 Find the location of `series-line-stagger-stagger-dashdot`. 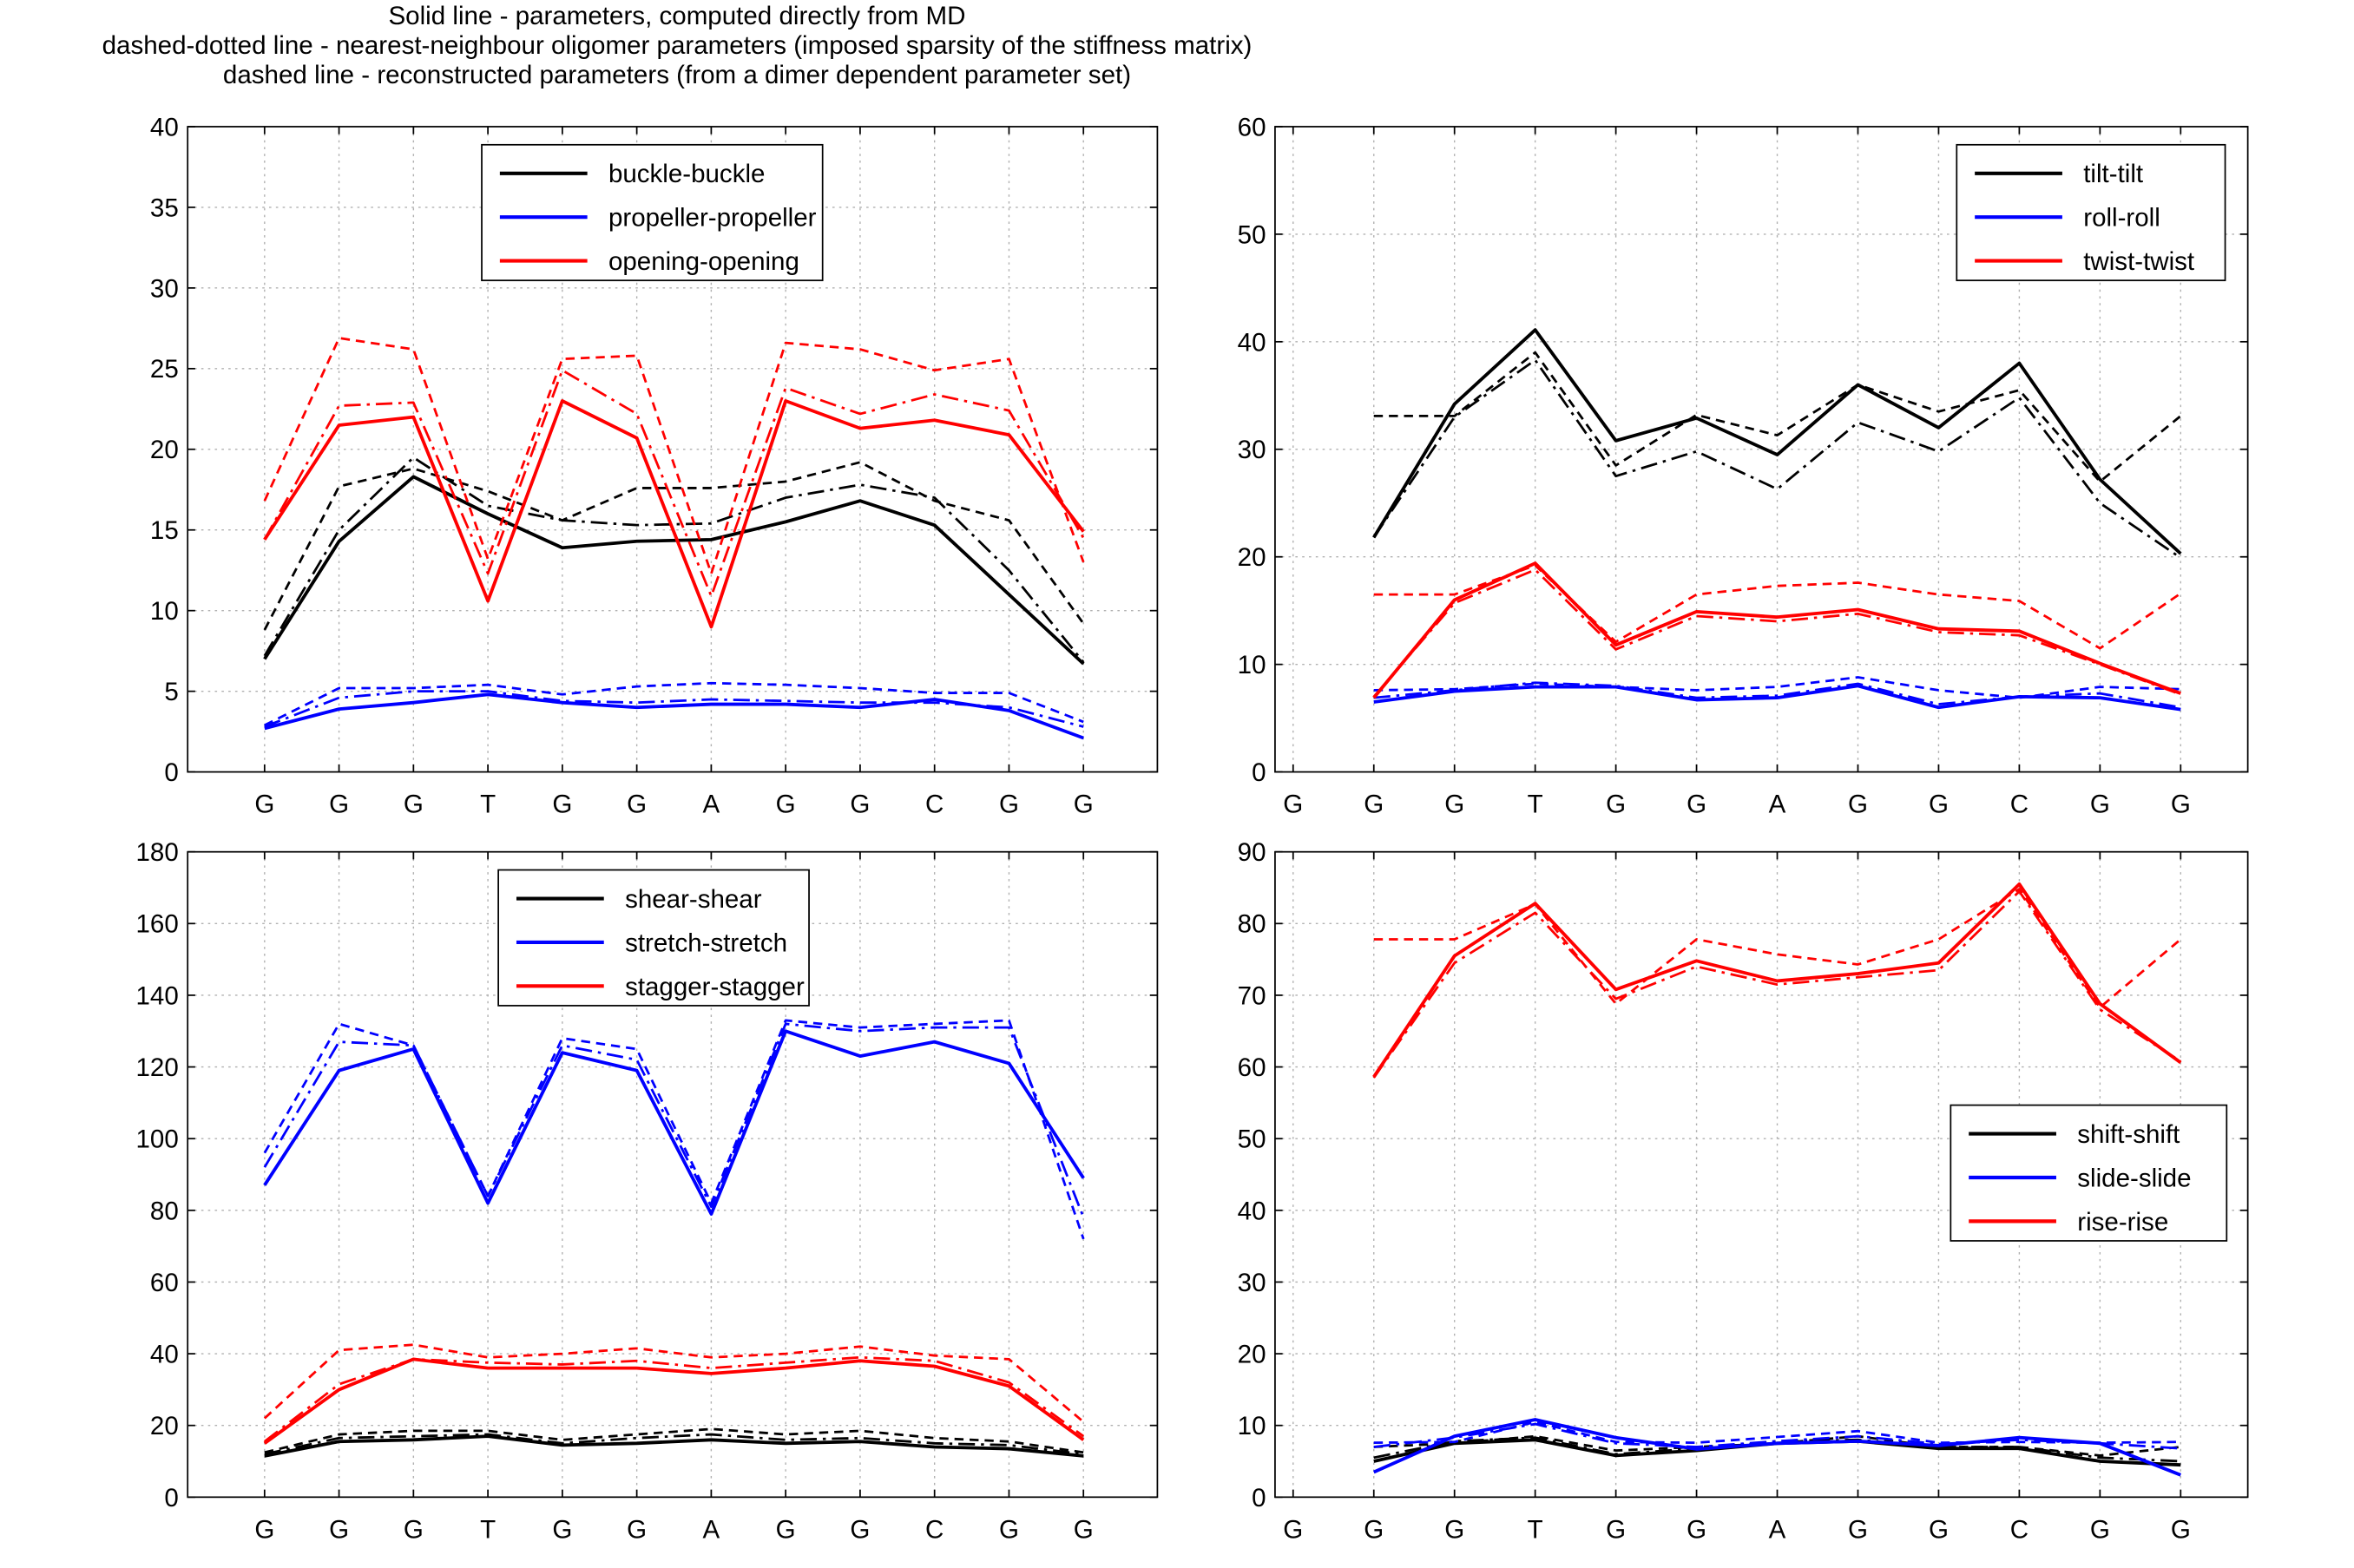

series-line-stagger-stagger-dashdot is located at coordinates (674, 1399).